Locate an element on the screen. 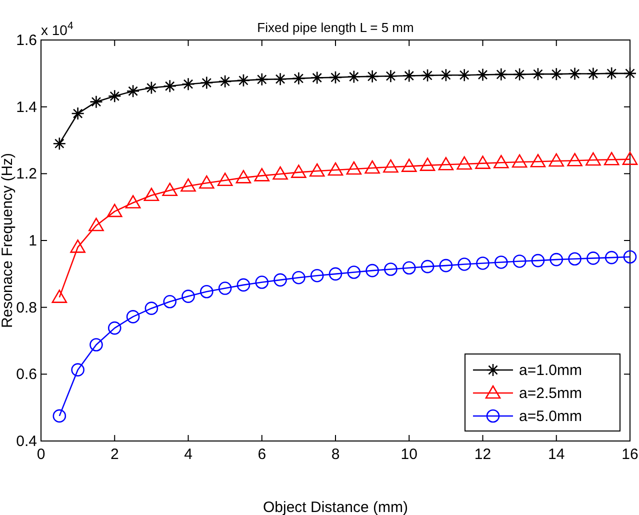 This screenshot has height=515, width=639. legend-label: a=5.0mm is located at coordinates (550, 416).